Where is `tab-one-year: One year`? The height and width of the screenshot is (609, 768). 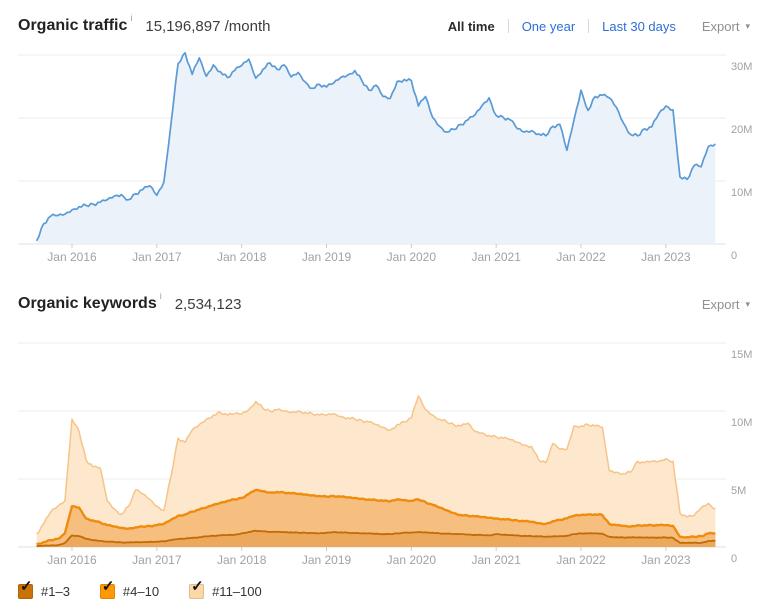 tab-one-year: One year is located at coordinates (548, 26).